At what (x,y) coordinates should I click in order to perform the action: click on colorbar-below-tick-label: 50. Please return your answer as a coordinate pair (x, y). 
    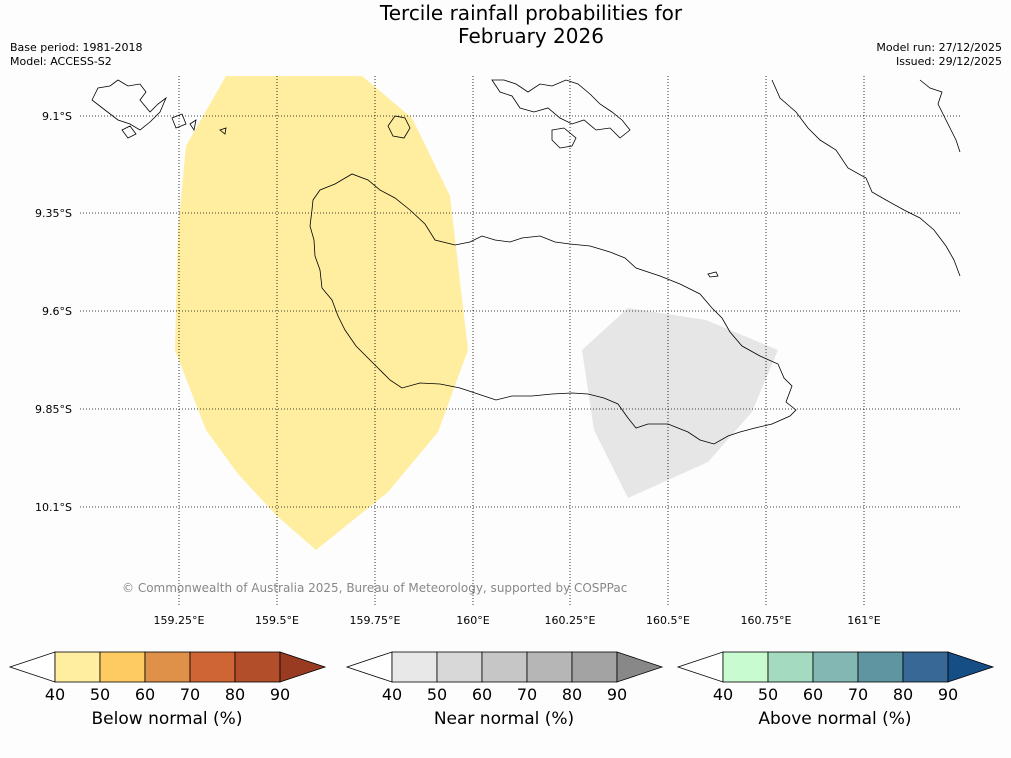
    Looking at the image, I should click on (100, 694).